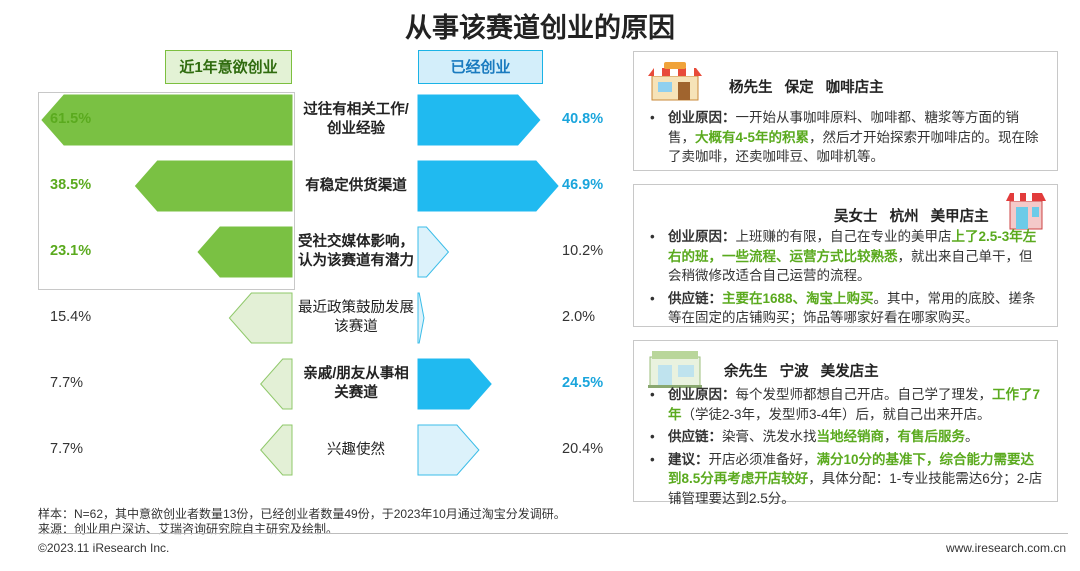 Image resolution: width=1080 pixels, height=571 pixels. What do you see at coordinates (675, 84) in the screenshot?
I see `cafe-shop-icon` at bounding box center [675, 84].